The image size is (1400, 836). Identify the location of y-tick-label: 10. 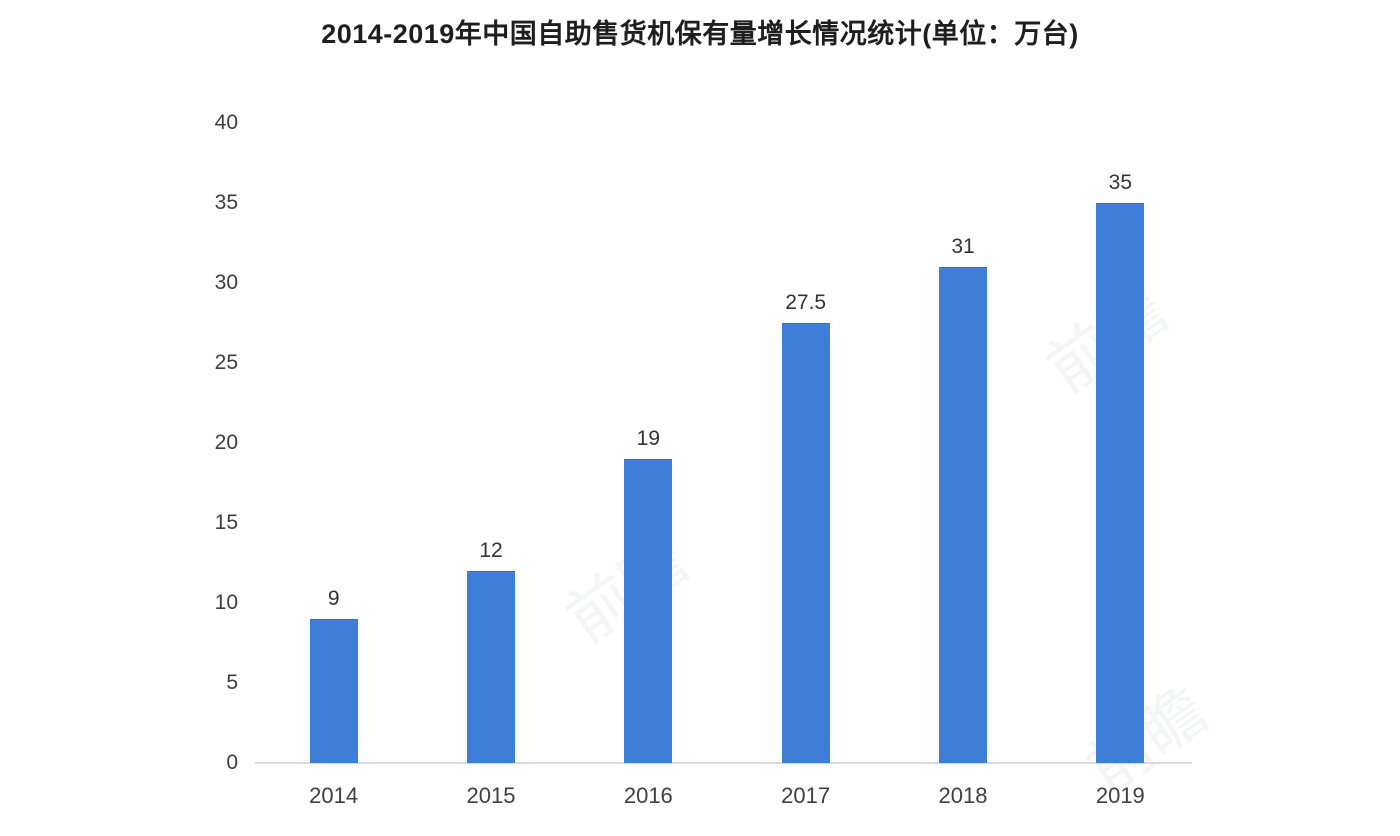
(226, 602).